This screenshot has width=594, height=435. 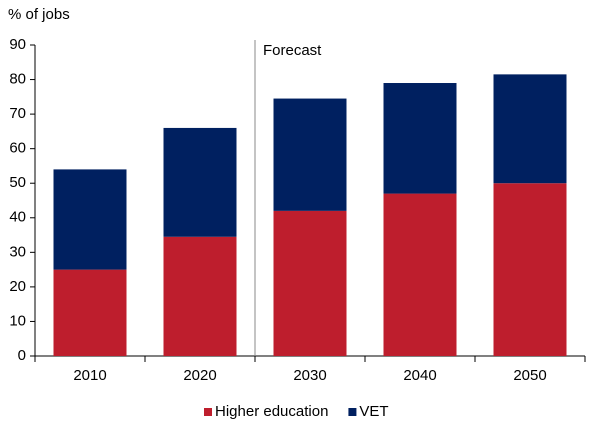 What do you see at coordinates (17, 286) in the screenshot?
I see `y-tick-label: 20` at bounding box center [17, 286].